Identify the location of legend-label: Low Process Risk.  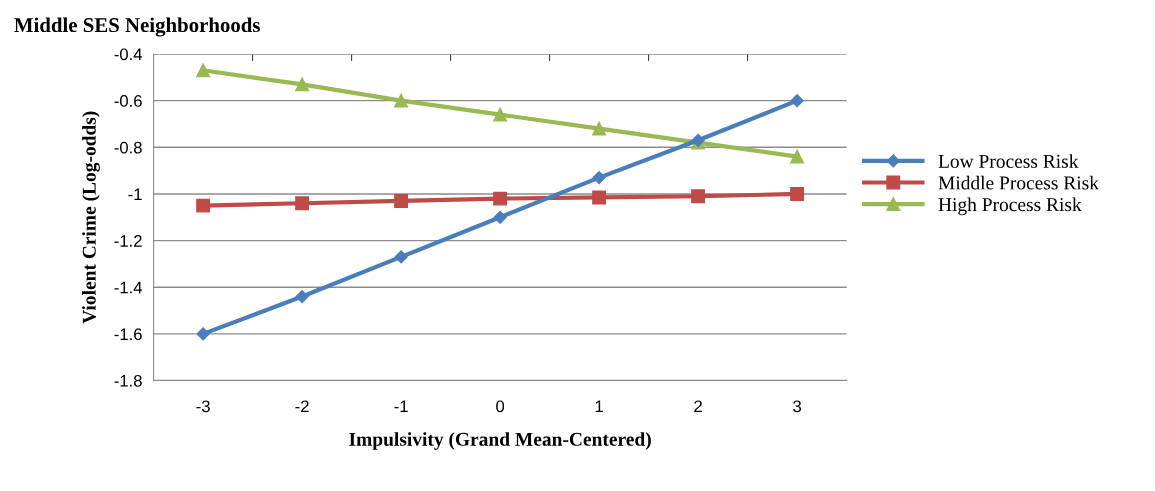
(1008, 161).